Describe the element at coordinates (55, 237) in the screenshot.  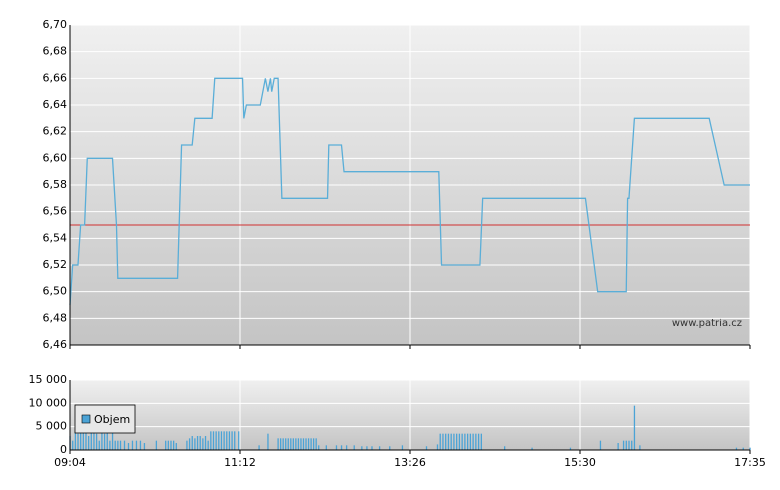
I see `y-tick-label: 6,54` at that location.